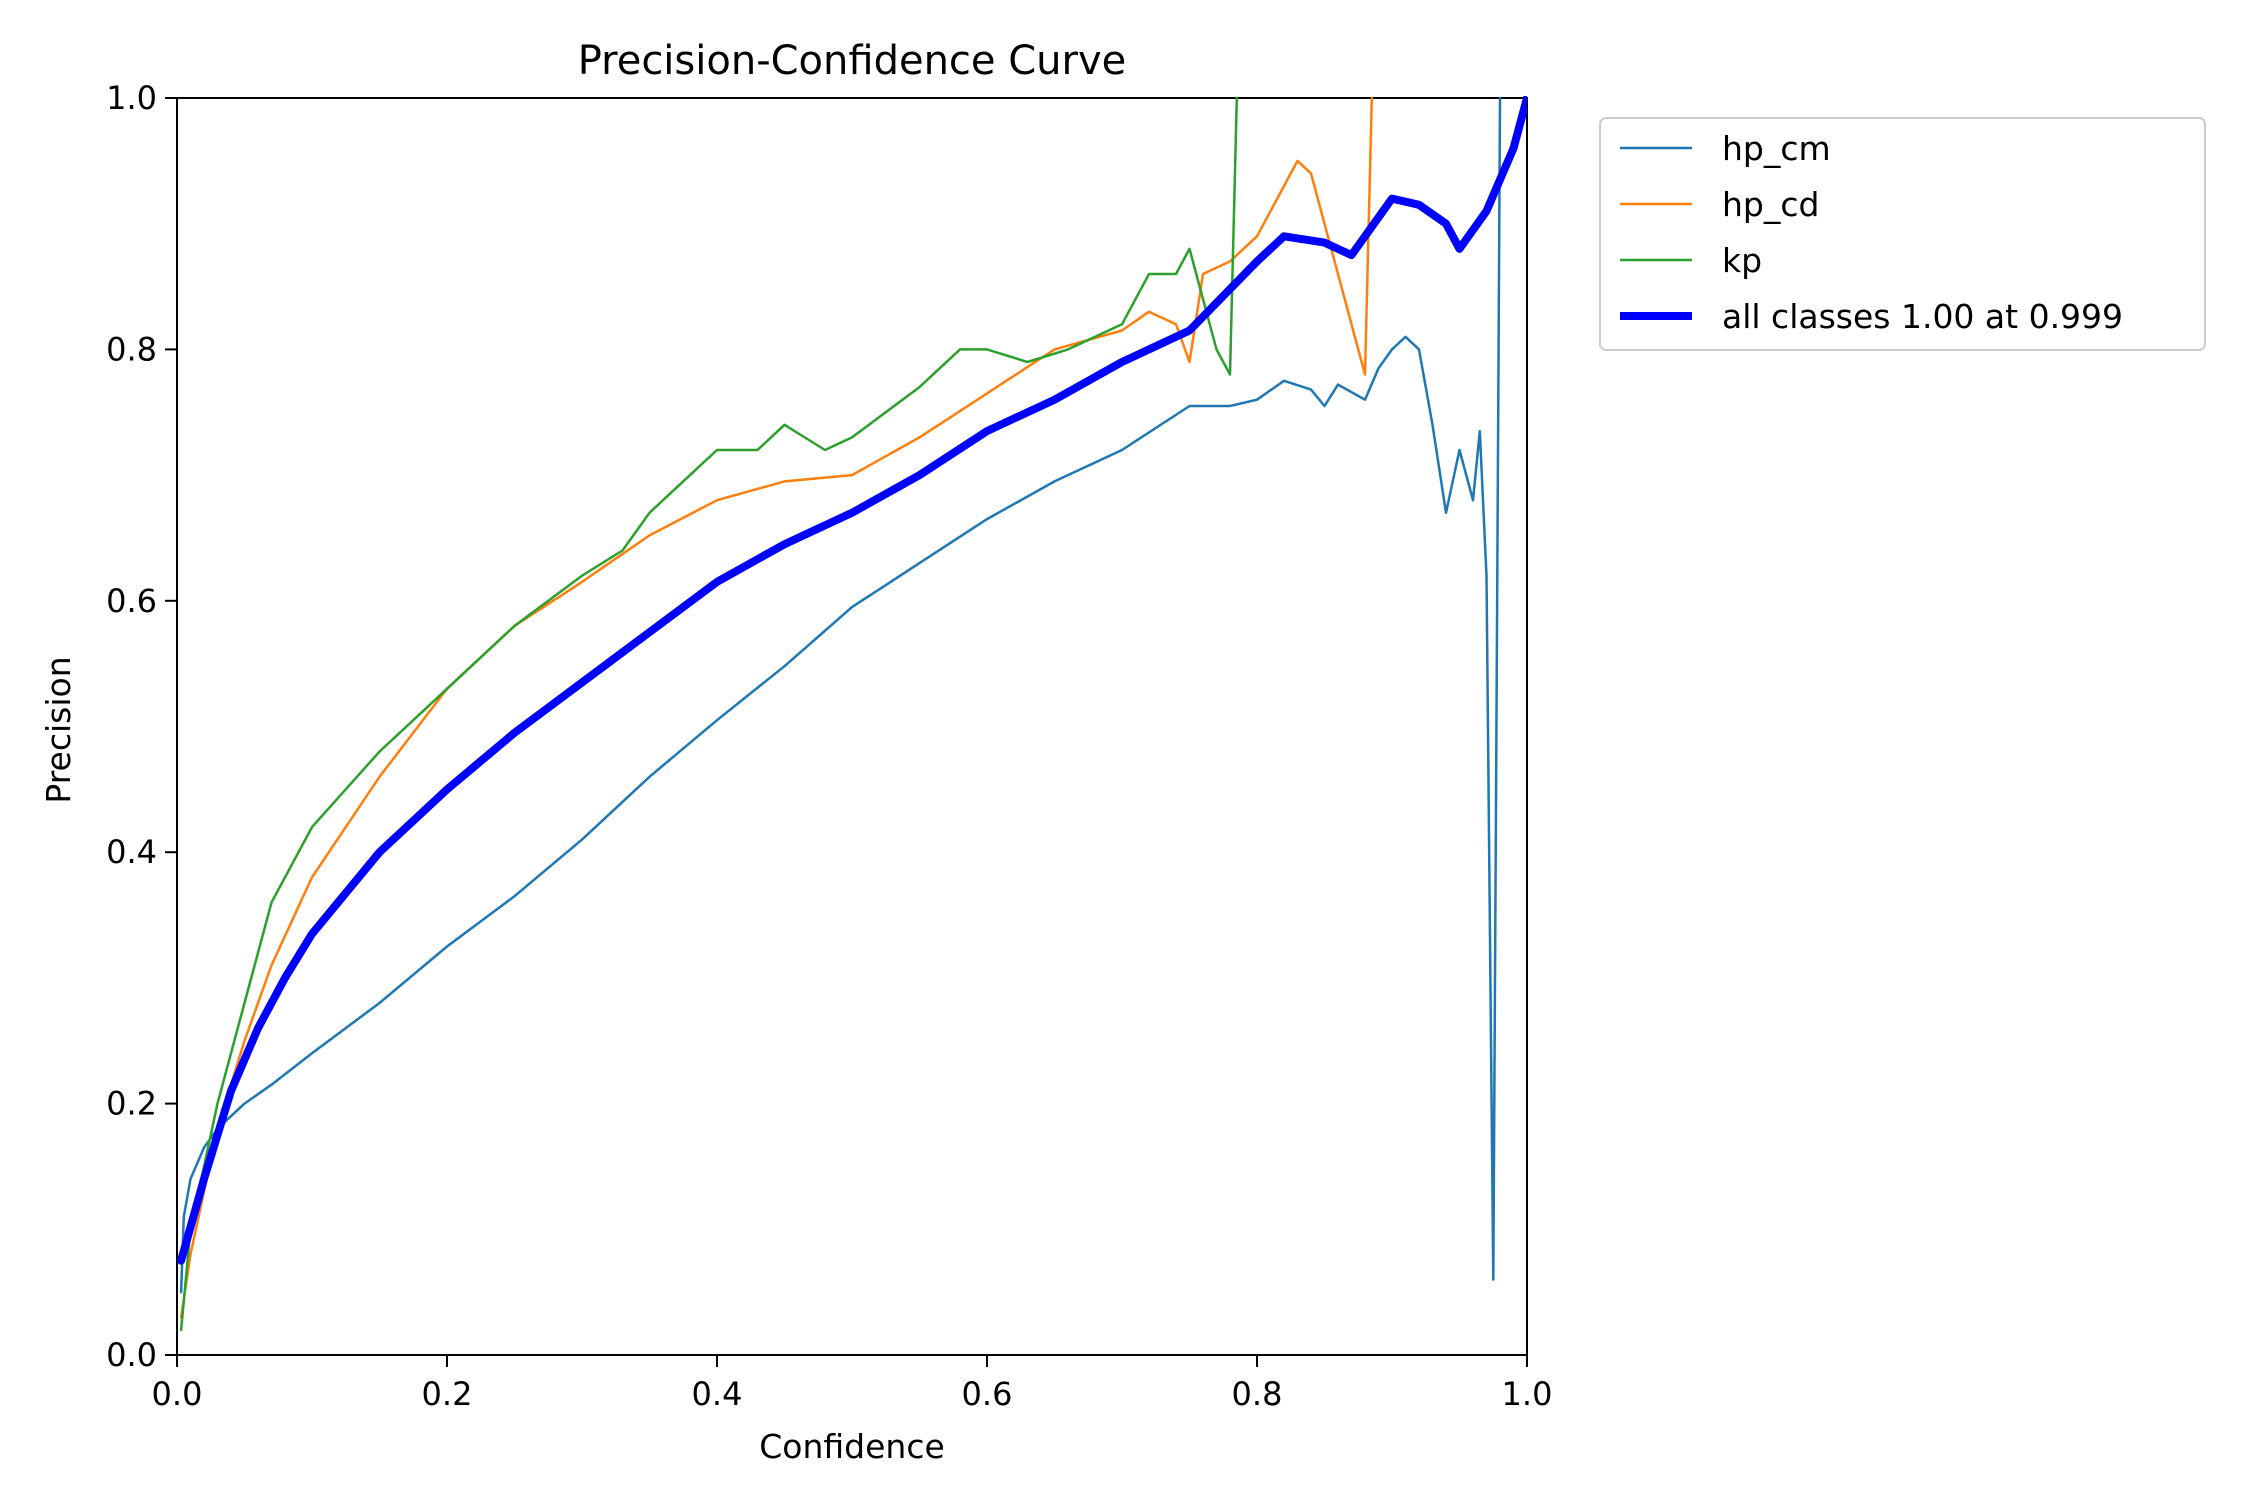  Describe the element at coordinates (58, 729) in the screenshot. I see `y-axis-label: Precision` at that location.